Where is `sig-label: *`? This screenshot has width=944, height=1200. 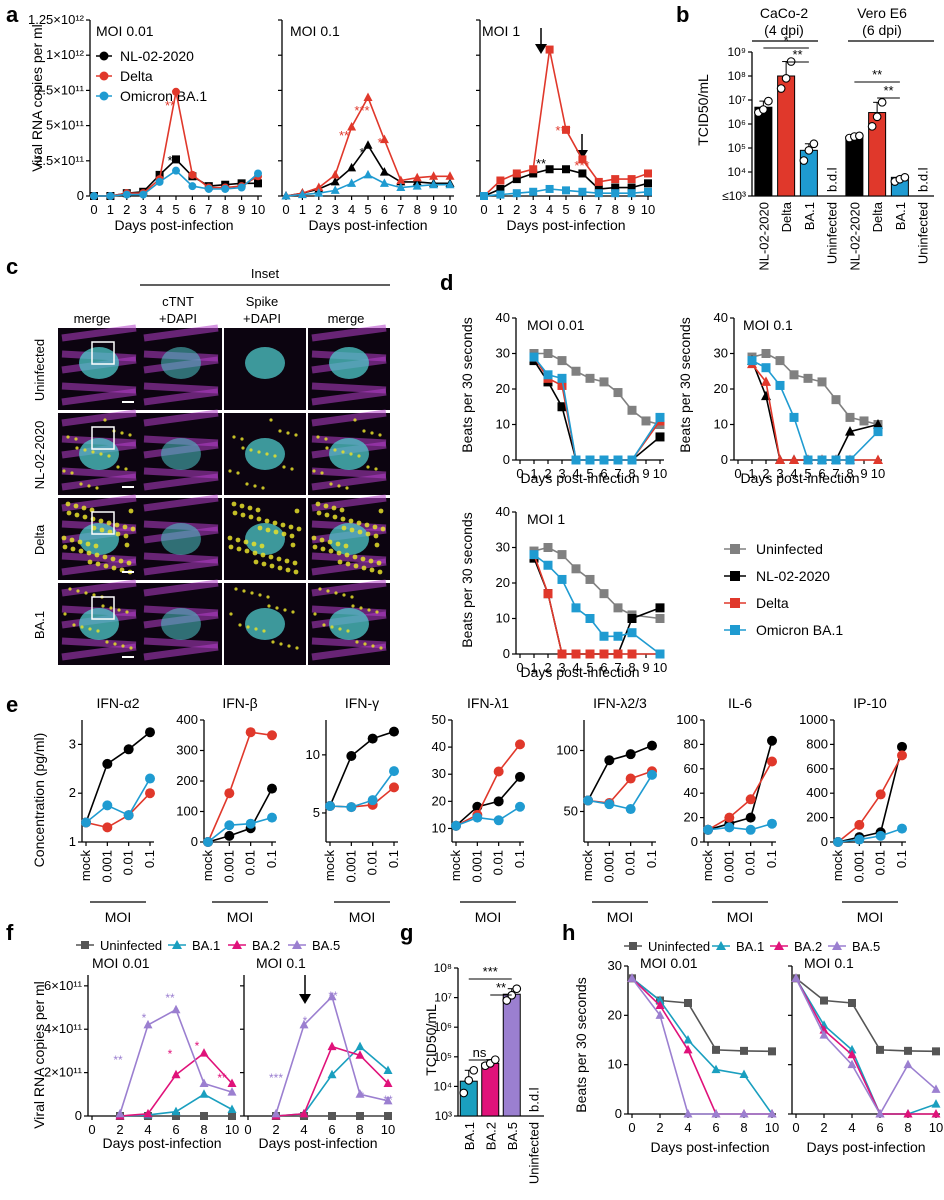
sig-label: * is located at coordinates (786, 40).